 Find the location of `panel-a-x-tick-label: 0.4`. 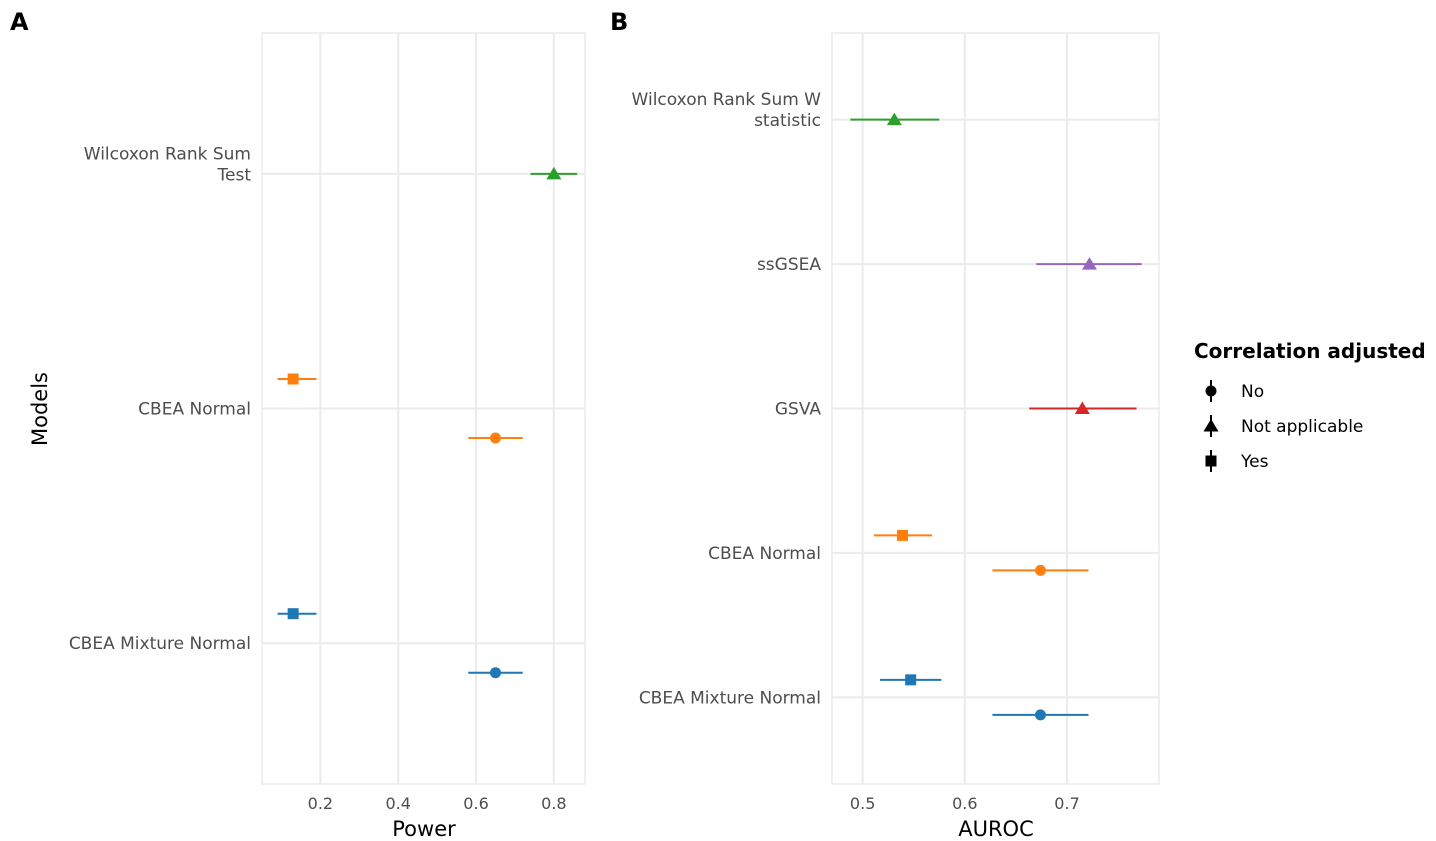

panel-a-x-tick-label: 0.4 is located at coordinates (397, 803).